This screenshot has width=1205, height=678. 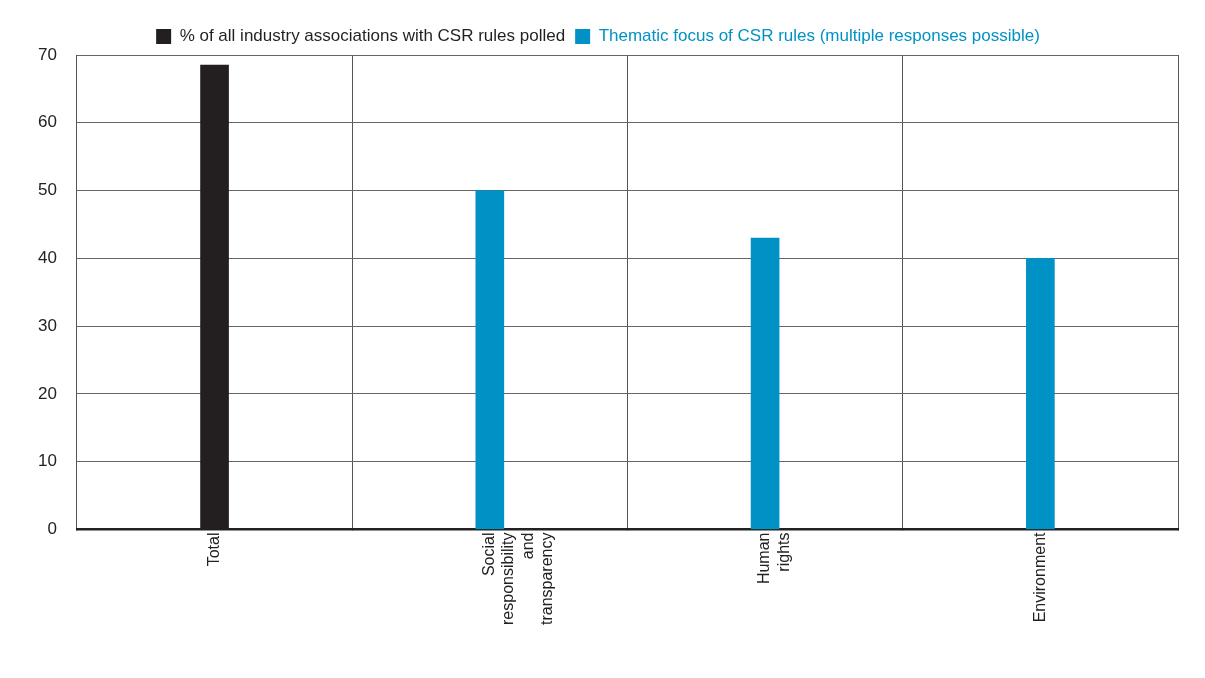 I want to click on y-tick-label: 10, so click(x=47, y=461).